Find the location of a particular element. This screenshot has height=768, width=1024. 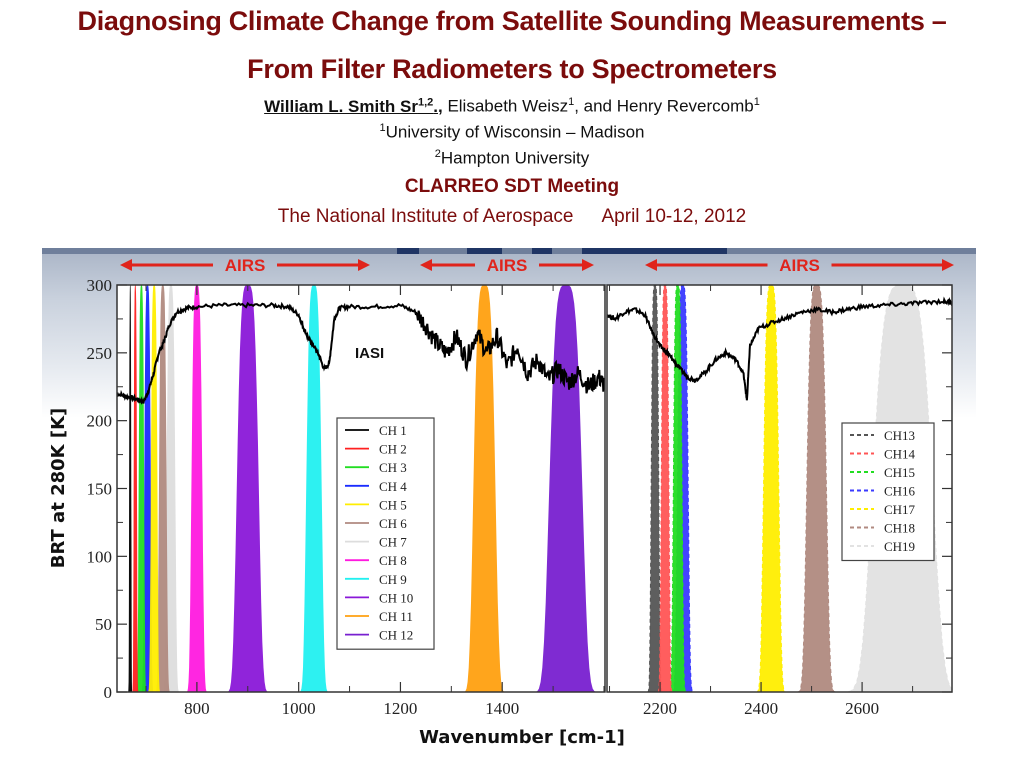

legend-label: CH 3 is located at coordinates (393, 467).